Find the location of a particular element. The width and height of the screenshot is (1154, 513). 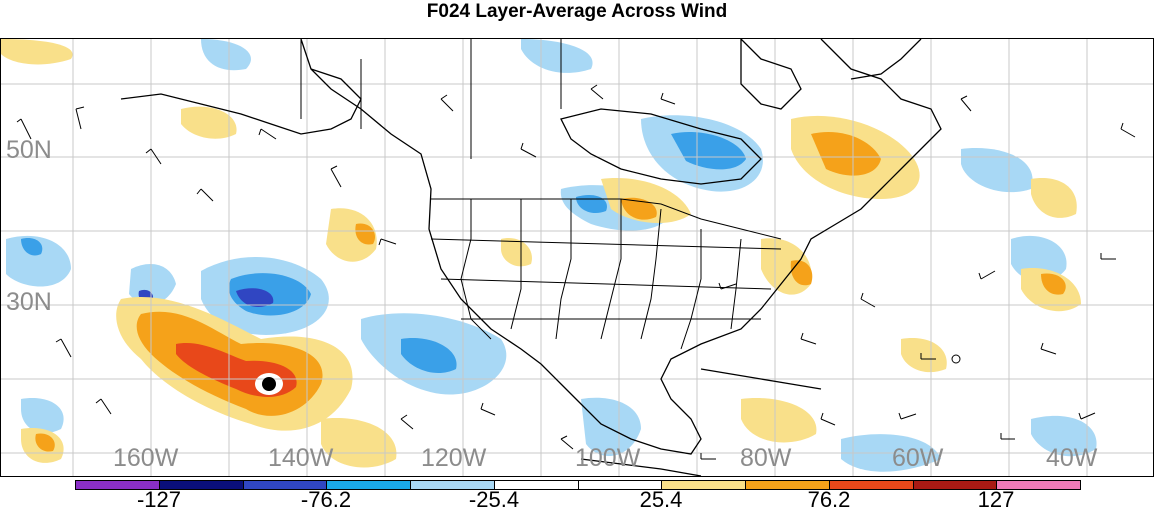

lon-label-160w: 160W is located at coordinates (146, 458).